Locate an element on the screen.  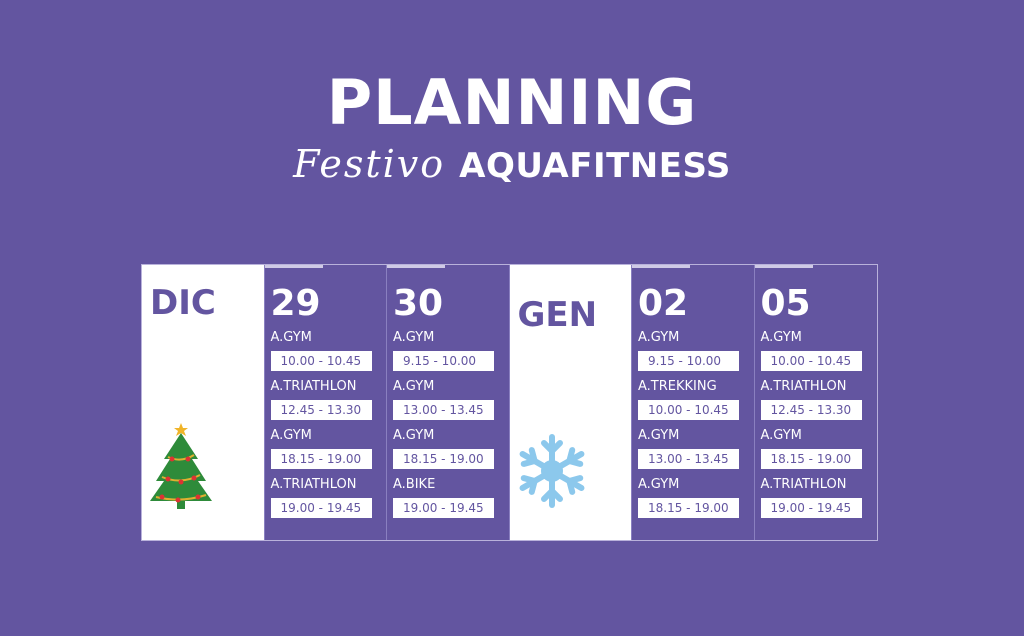
schedule-entry: A.TREKKING 10.00 - 10.45 is located at coordinates (690, 399).